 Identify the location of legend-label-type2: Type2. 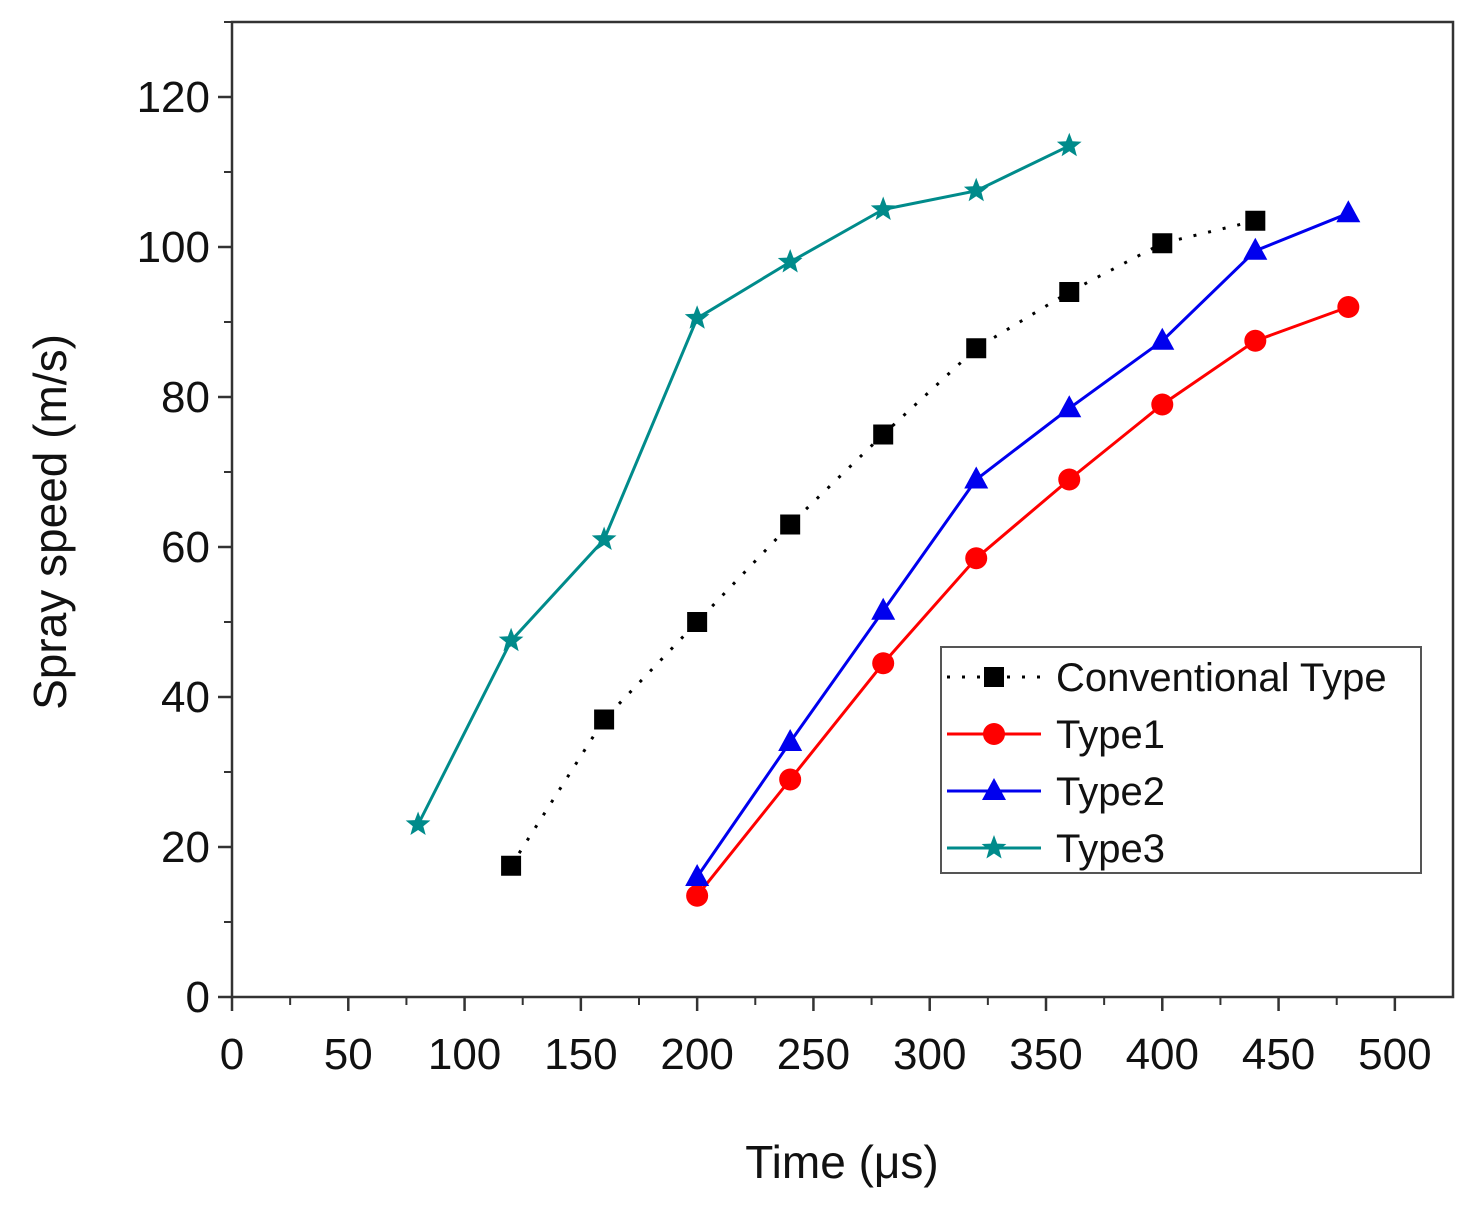
(1110, 792).